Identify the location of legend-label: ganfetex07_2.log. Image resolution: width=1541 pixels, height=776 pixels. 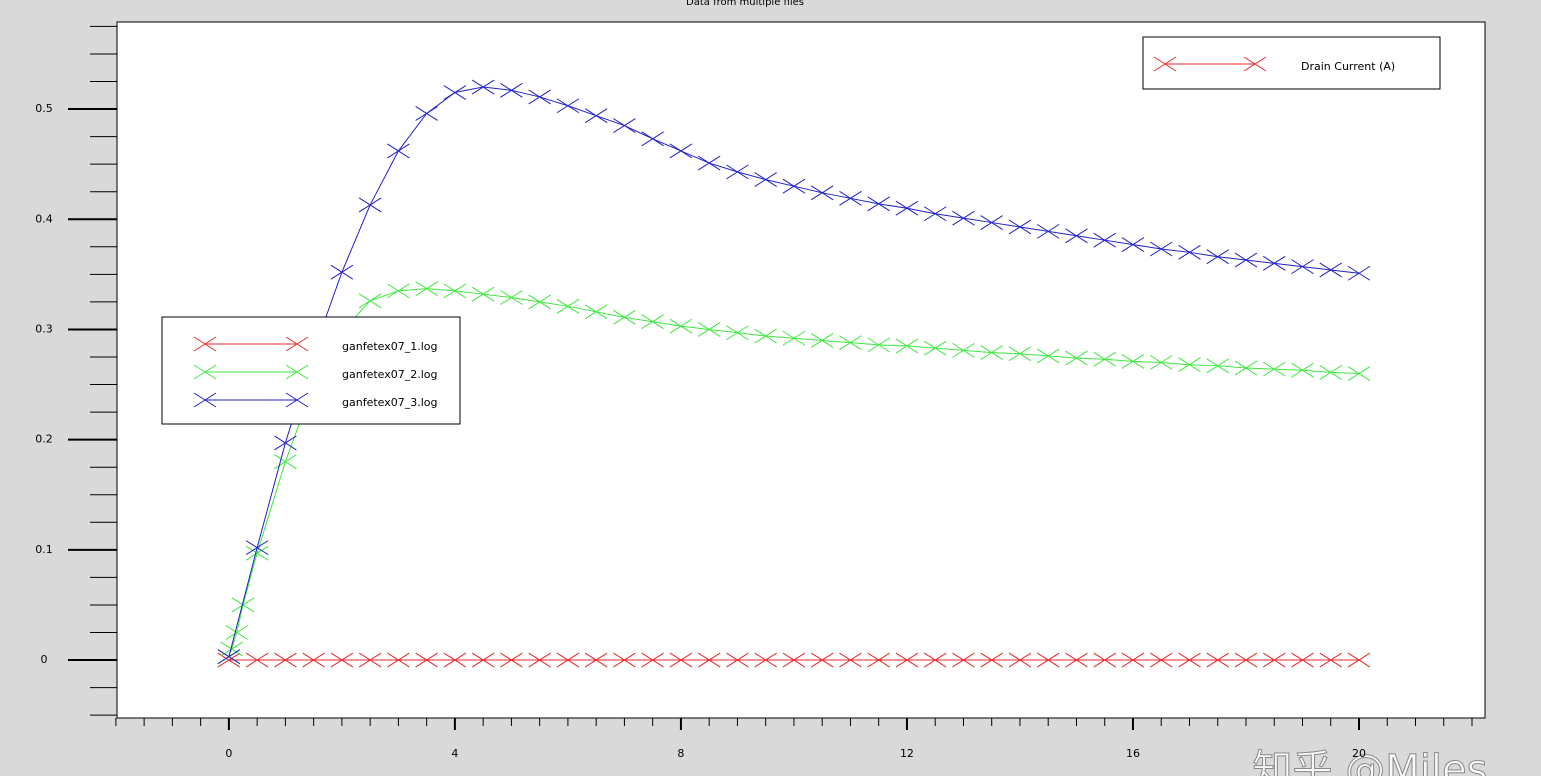
(390, 374).